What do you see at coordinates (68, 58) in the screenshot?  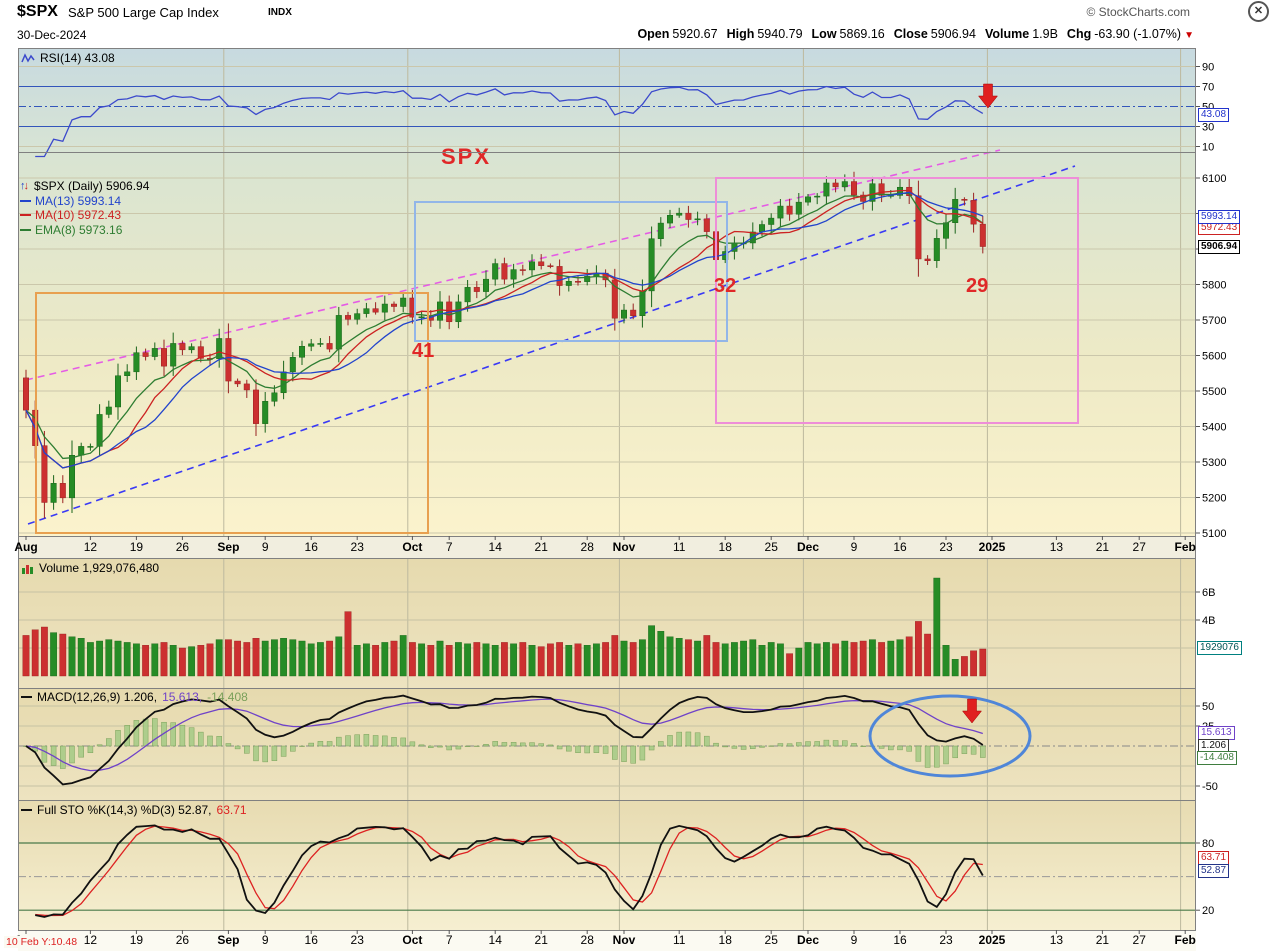 I see `rsi-legend: RSI(14) 43.08` at bounding box center [68, 58].